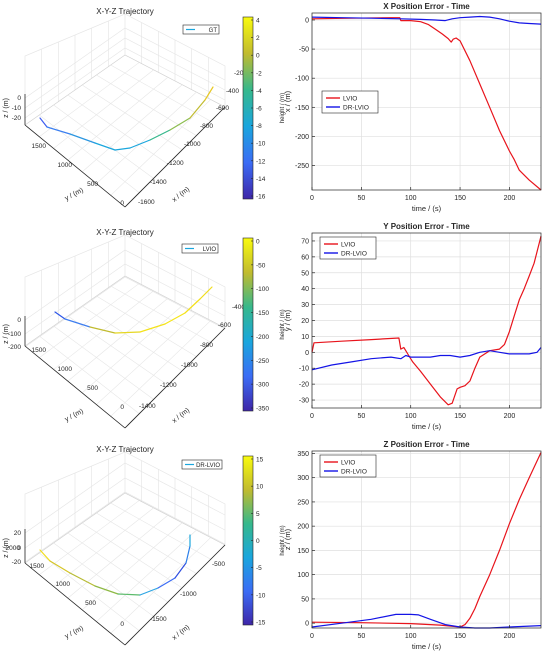  I want to click on x-axis-label: x / (m), so click(181, 633).